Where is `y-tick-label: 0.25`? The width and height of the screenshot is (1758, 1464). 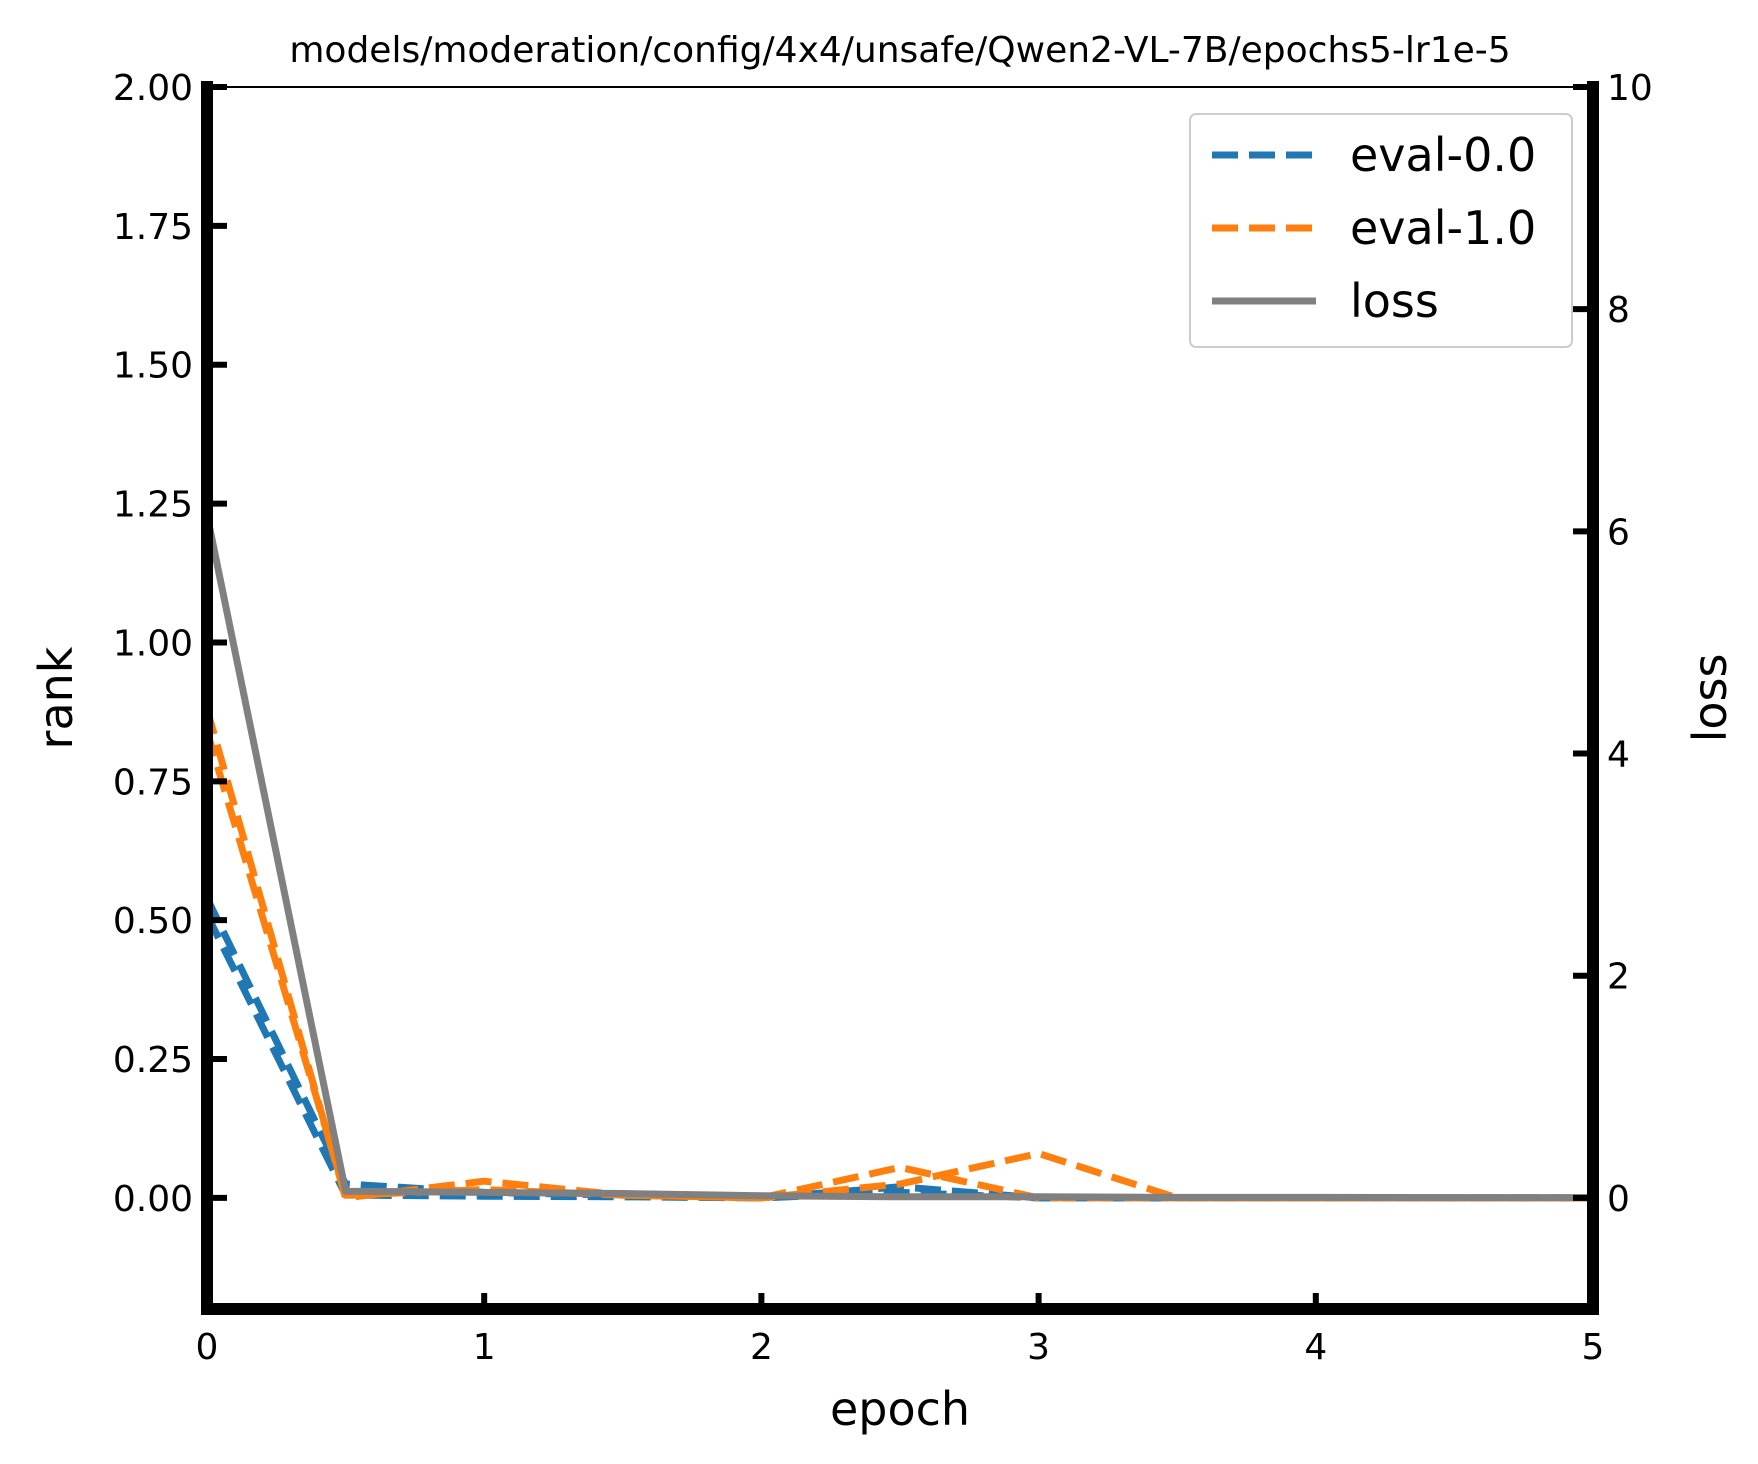
y-tick-label: 0.25 is located at coordinates (153, 1060).